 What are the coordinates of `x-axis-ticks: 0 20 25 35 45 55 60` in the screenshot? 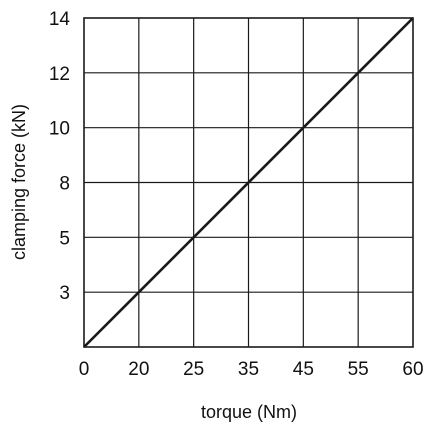 It's located at (251, 369).